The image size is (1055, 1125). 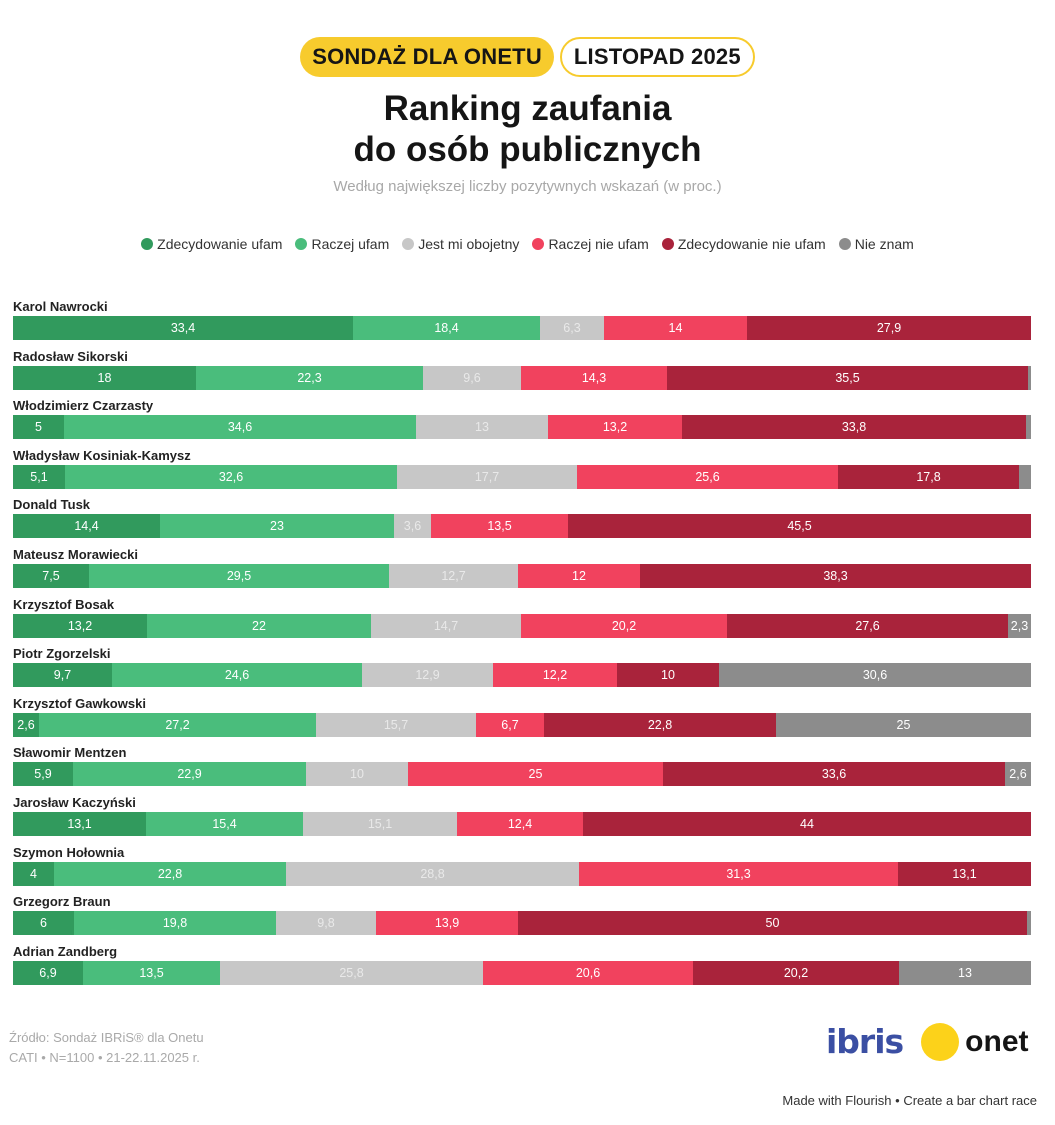 I want to click on bar-segment: 32,6, so click(x=231, y=476).